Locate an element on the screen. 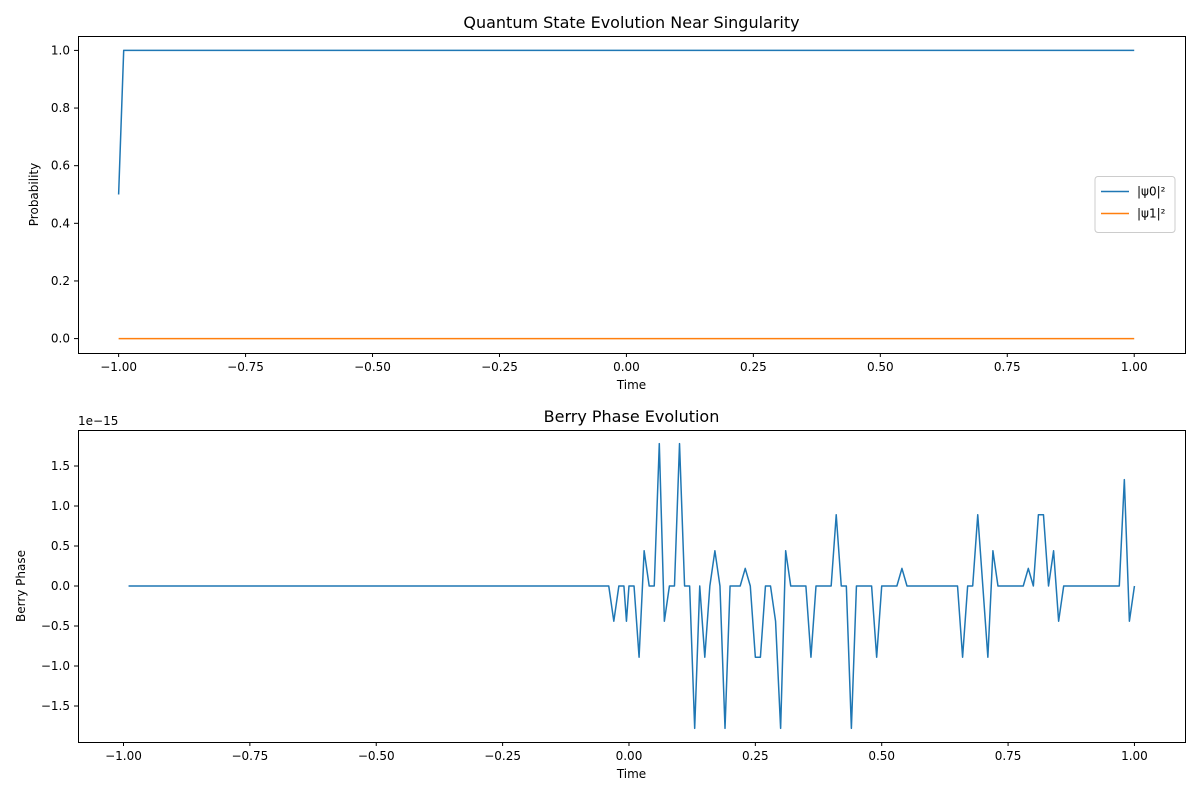  chart-1-ytick-label: −1.5 is located at coordinates (55, 706).